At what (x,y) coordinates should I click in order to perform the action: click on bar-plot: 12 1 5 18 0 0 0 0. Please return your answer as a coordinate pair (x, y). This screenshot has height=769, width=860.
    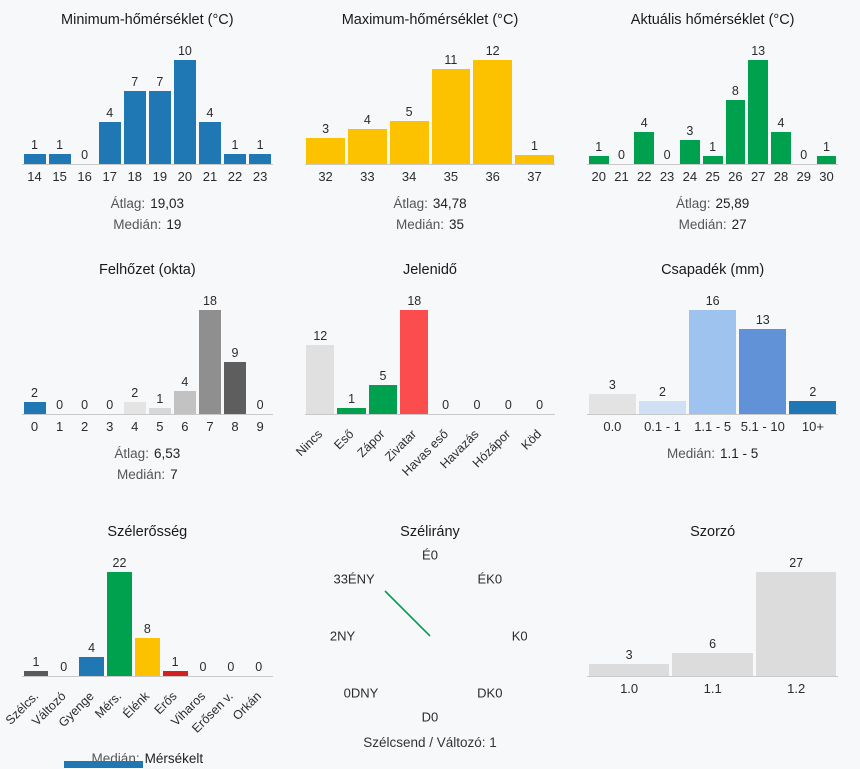
    Looking at the image, I should click on (430, 350).